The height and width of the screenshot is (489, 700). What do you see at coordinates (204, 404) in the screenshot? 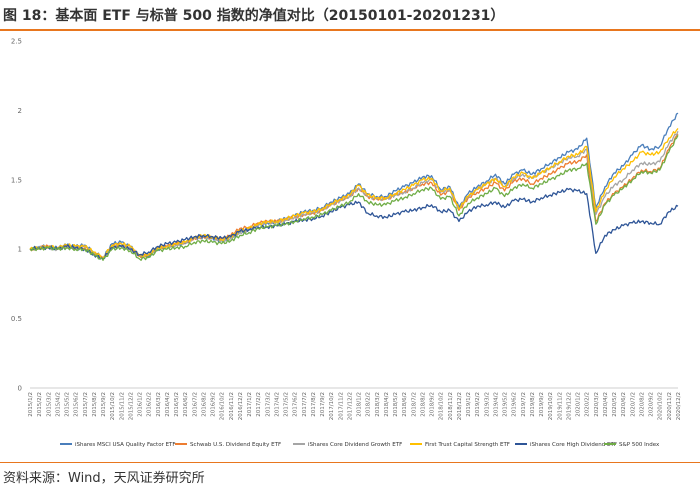
I see `x-tick-label: 2016/8/2` at bounding box center [204, 404].